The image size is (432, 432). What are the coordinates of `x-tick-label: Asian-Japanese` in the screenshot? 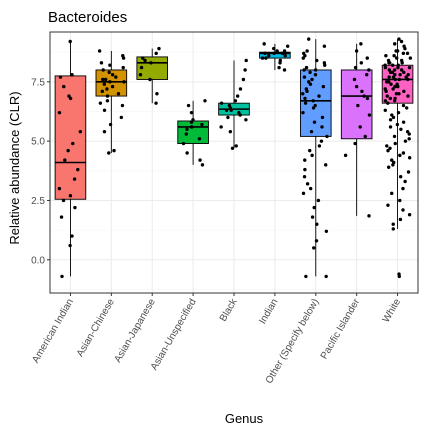 It's located at (135, 331).